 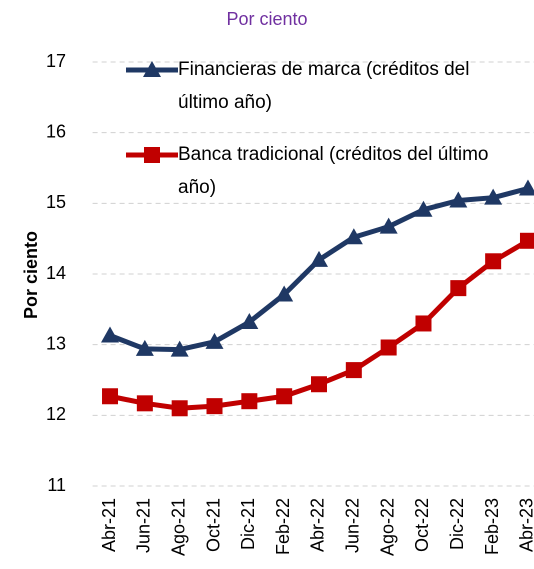 I want to click on y-tick-label: 17, so click(x=56, y=61).